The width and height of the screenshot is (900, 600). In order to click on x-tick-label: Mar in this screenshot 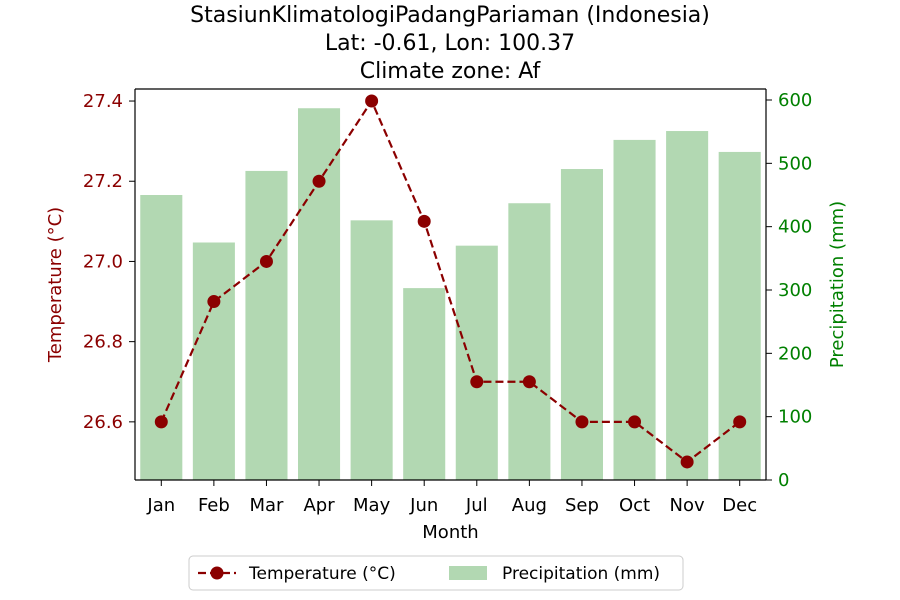, I will do `click(266, 505)`.